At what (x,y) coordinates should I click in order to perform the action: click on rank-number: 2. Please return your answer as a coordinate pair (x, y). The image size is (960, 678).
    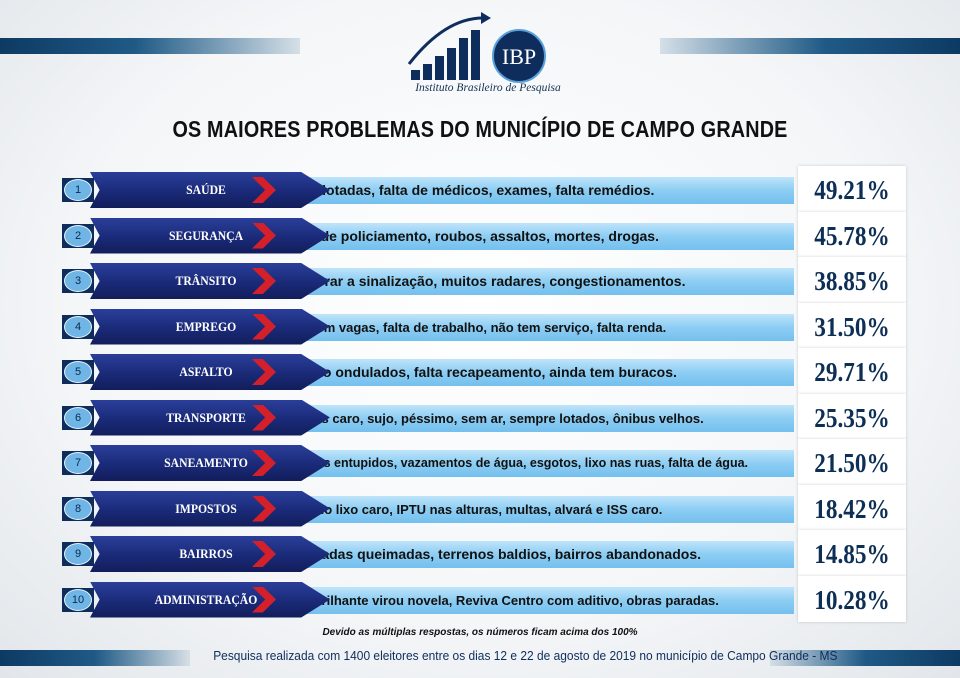
    Looking at the image, I should click on (78, 235).